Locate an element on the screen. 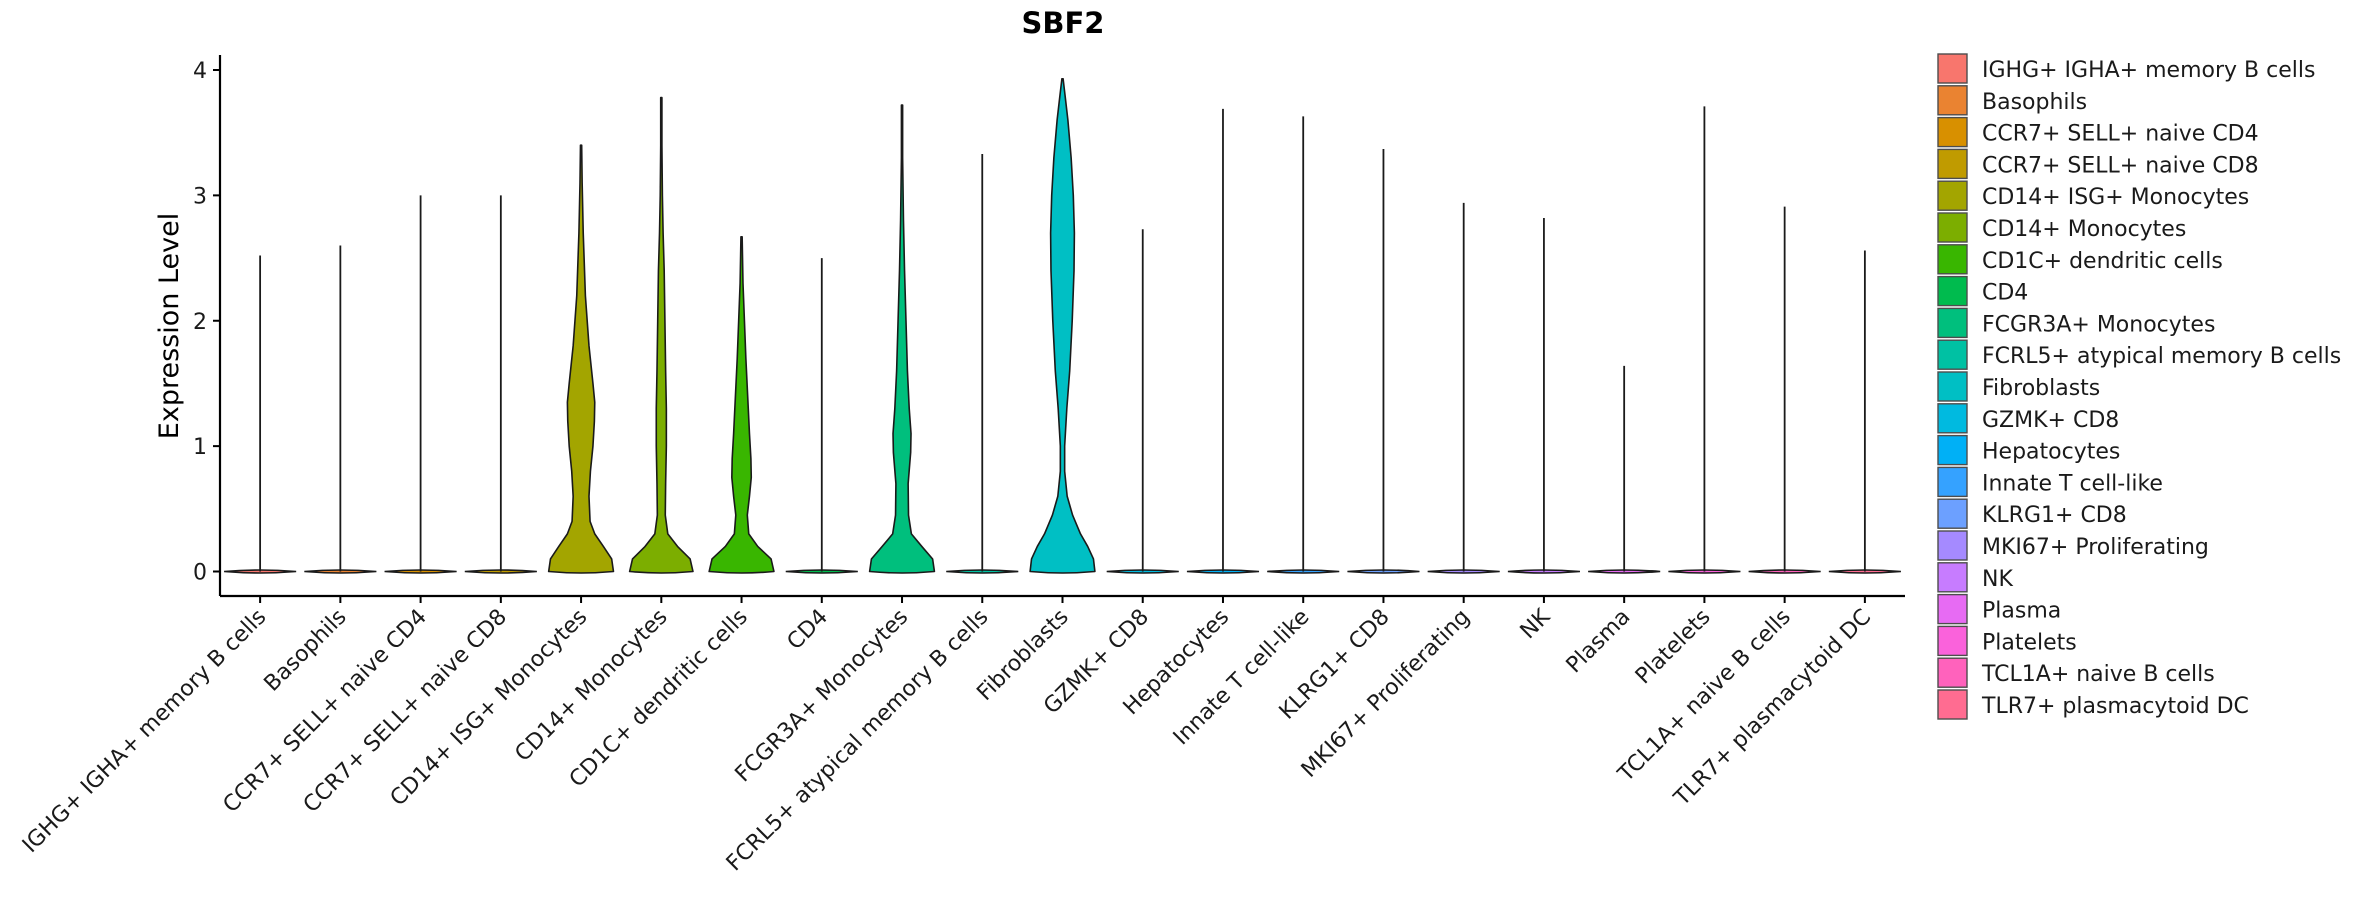 This screenshot has height=900, width=2362. legend-item: TLR7+ plasmacytoid DC is located at coordinates (2093, 704).